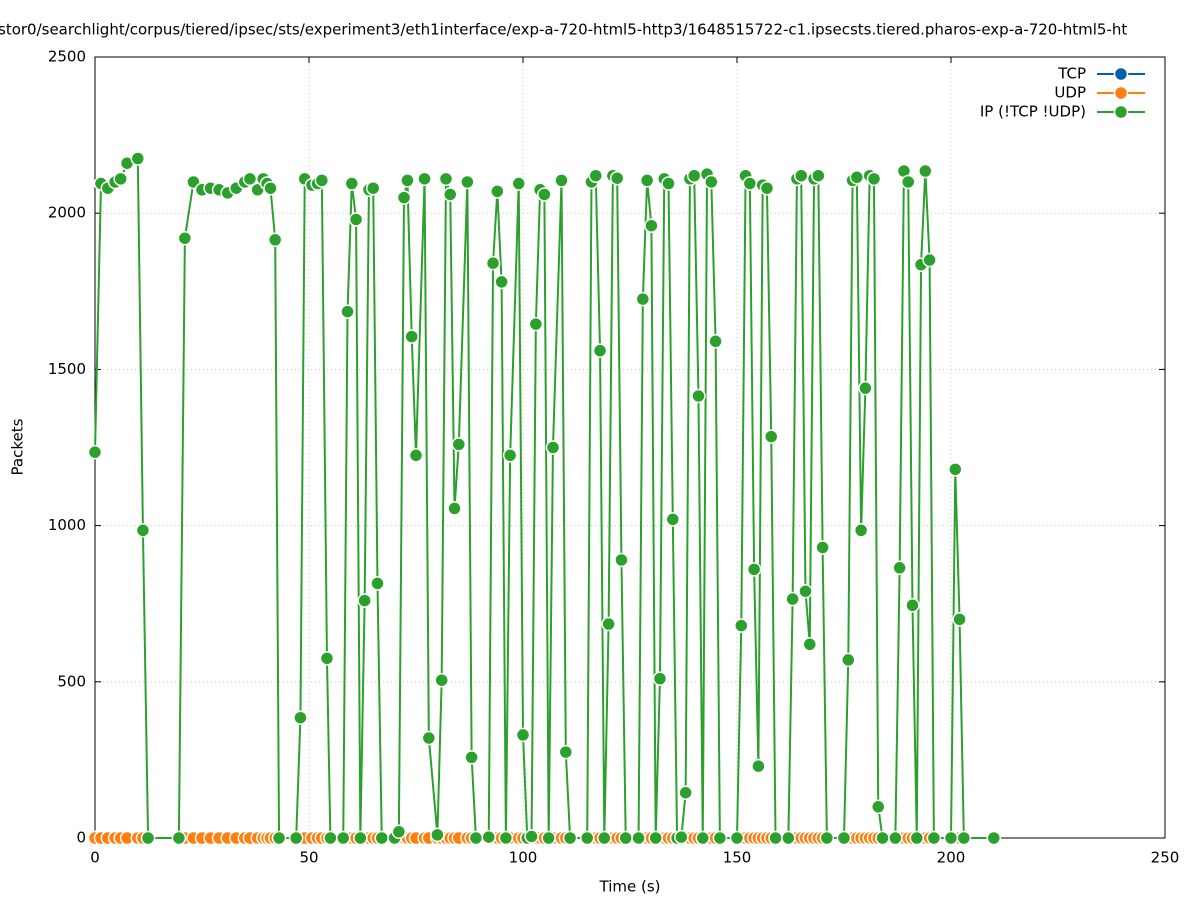 Image resolution: width=1197 pixels, height=900 pixels. What do you see at coordinates (81, 838) in the screenshot?
I see `y-tick-label: 0` at bounding box center [81, 838].